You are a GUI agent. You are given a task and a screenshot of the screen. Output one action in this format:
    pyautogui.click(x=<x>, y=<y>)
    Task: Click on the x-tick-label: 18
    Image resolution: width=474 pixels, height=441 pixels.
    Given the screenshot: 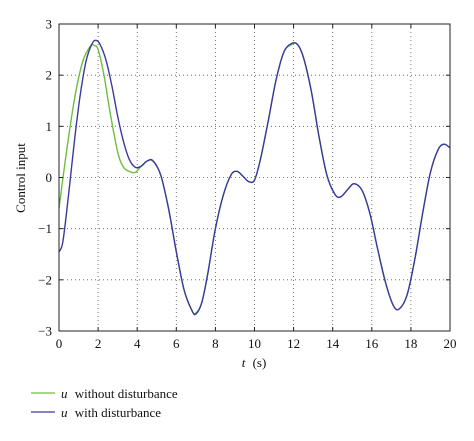 What is the action you would take?
    pyautogui.click(x=410, y=343)
    